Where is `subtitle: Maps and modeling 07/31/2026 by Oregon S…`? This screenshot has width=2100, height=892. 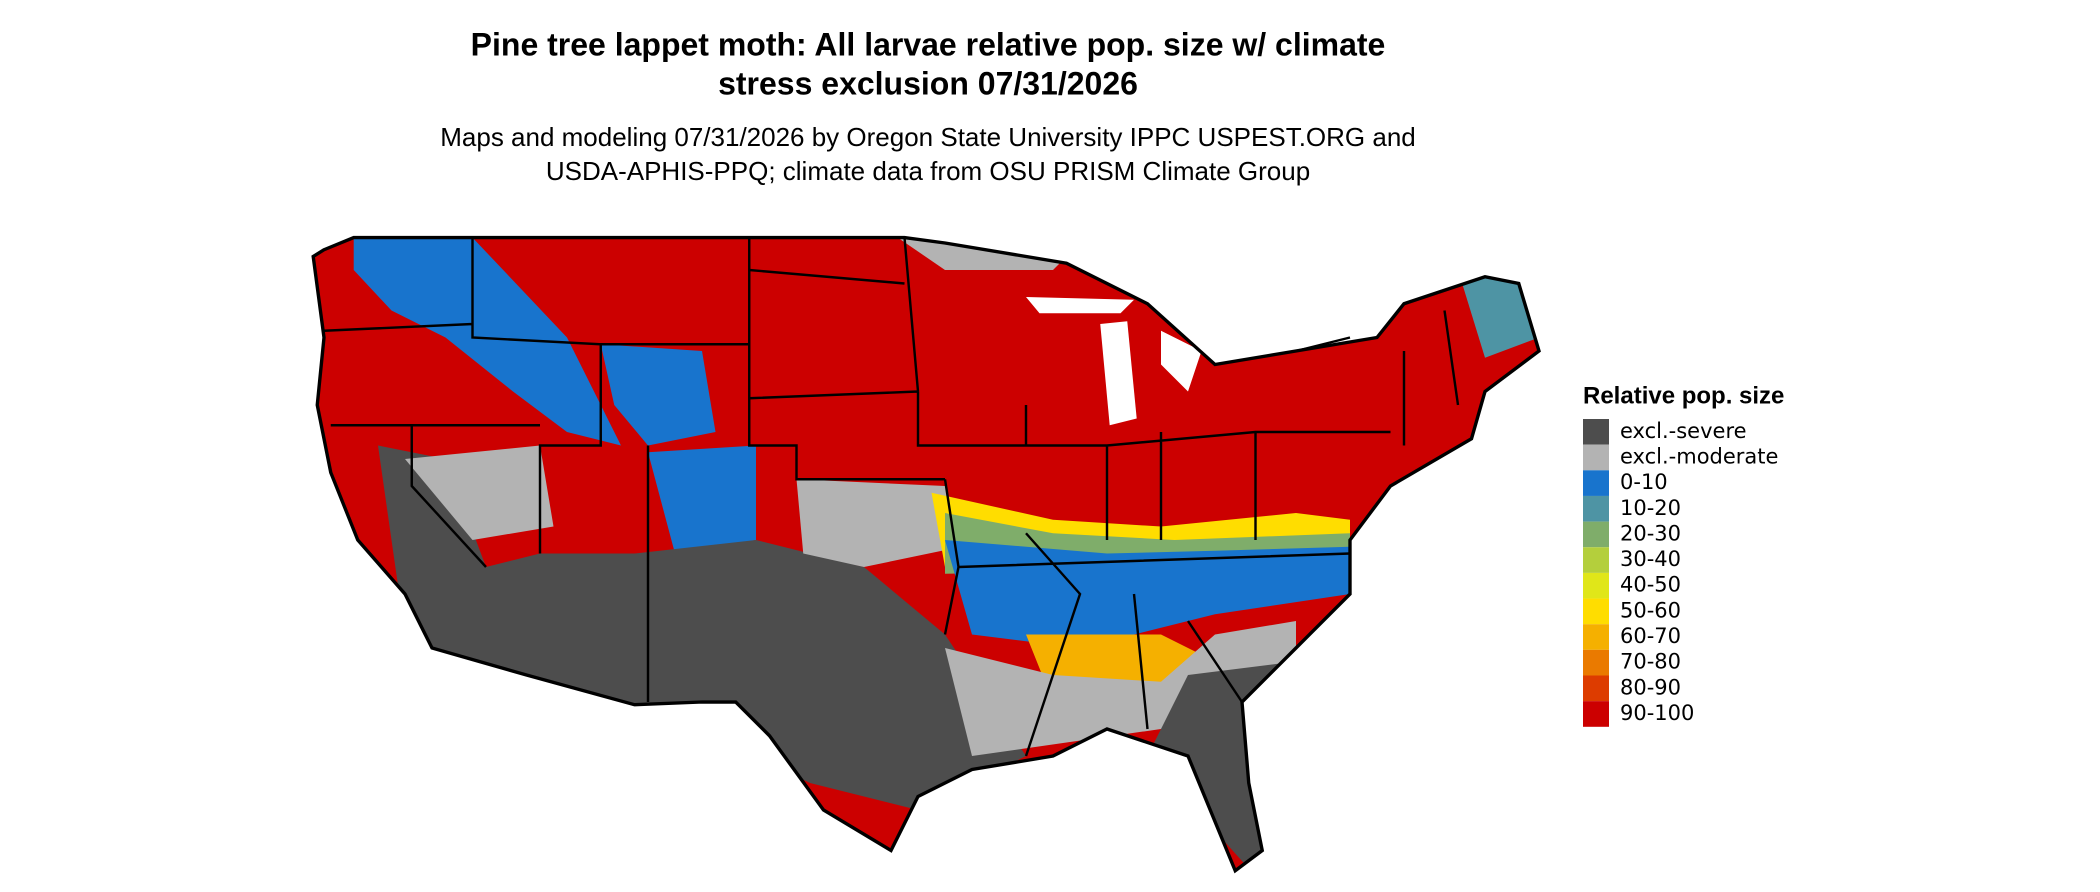 subtitle: Maps and modeling 07/31/2026 by Oregon S… is located at coordinates (928, 137).